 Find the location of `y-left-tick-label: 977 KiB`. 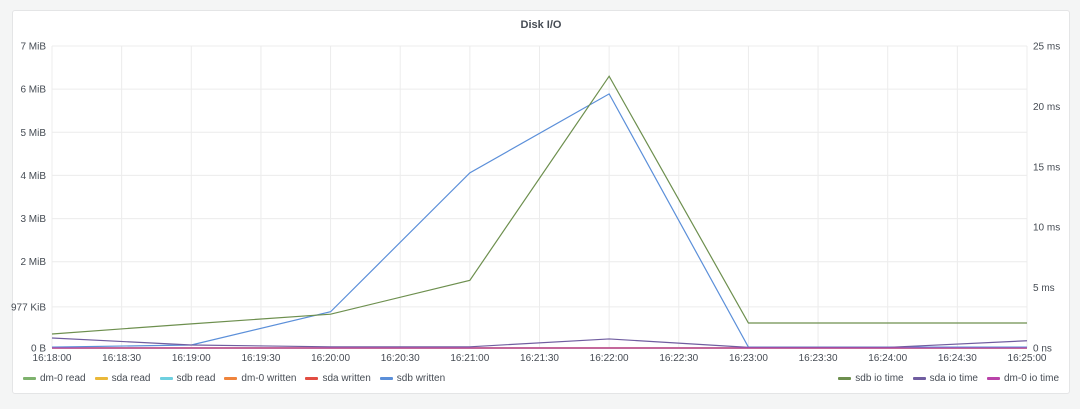

y-left-tick-label: 977 KiB is located at coordinates (28, 307).